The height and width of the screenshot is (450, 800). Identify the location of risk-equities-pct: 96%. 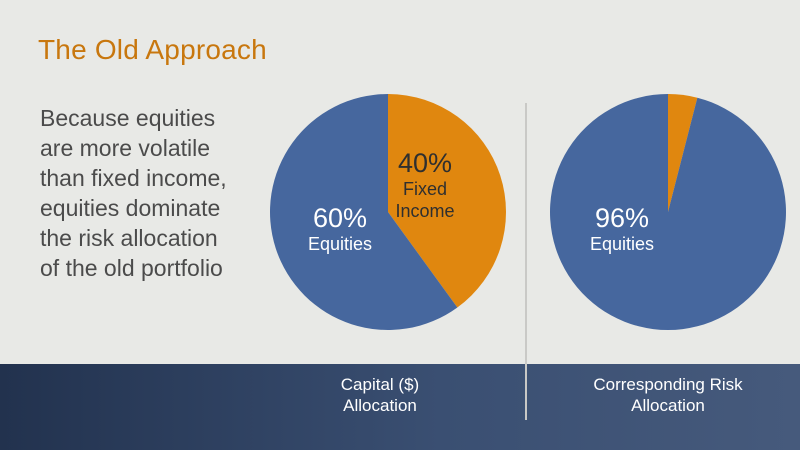
(622, 218).